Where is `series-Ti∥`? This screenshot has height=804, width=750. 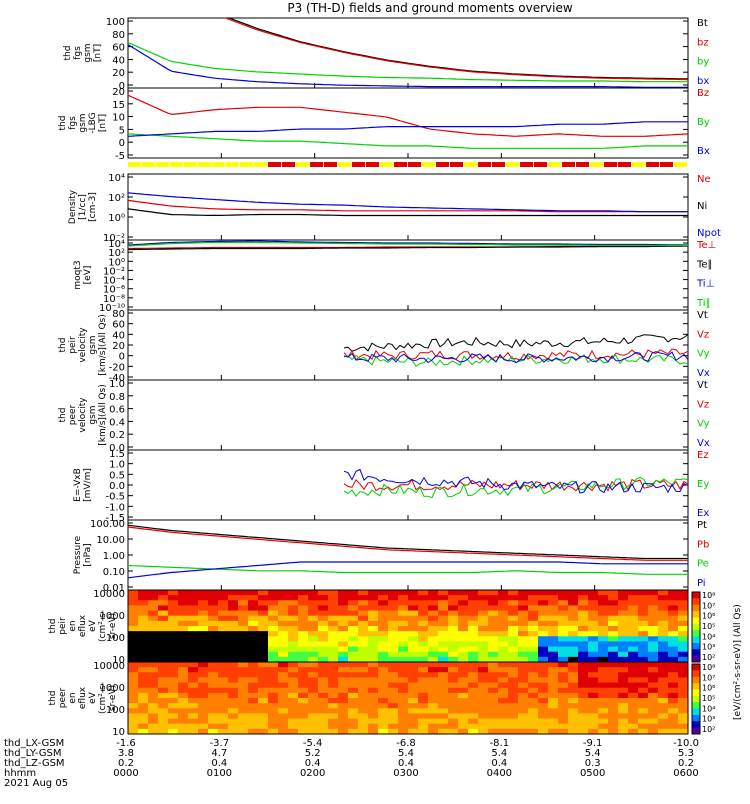 series-Ti∥ is located at coordinates (408, 244).